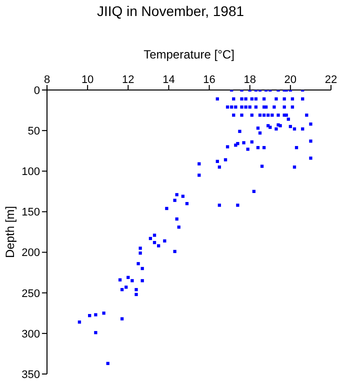 Image resolution: width=341 pixels, height=384 pixels. I want to click on x-tick-label: 12, so click(128, 80).